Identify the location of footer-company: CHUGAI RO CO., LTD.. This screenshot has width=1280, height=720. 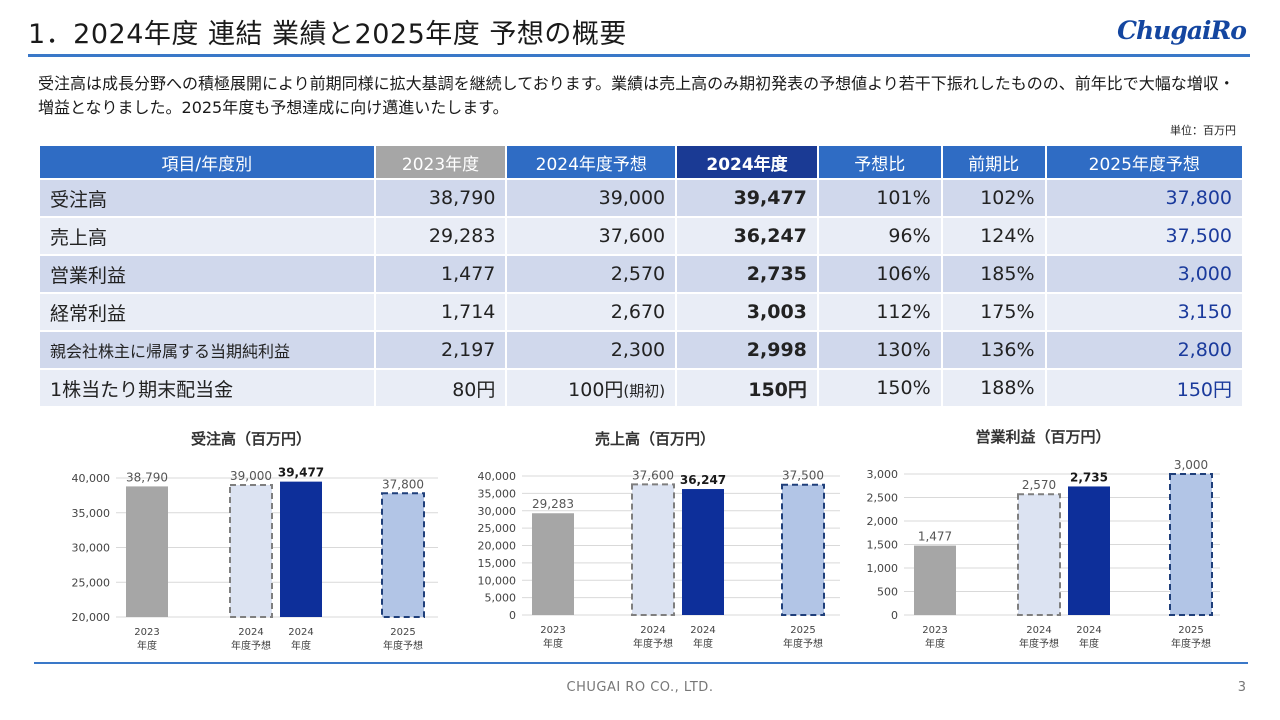
(640, 687).